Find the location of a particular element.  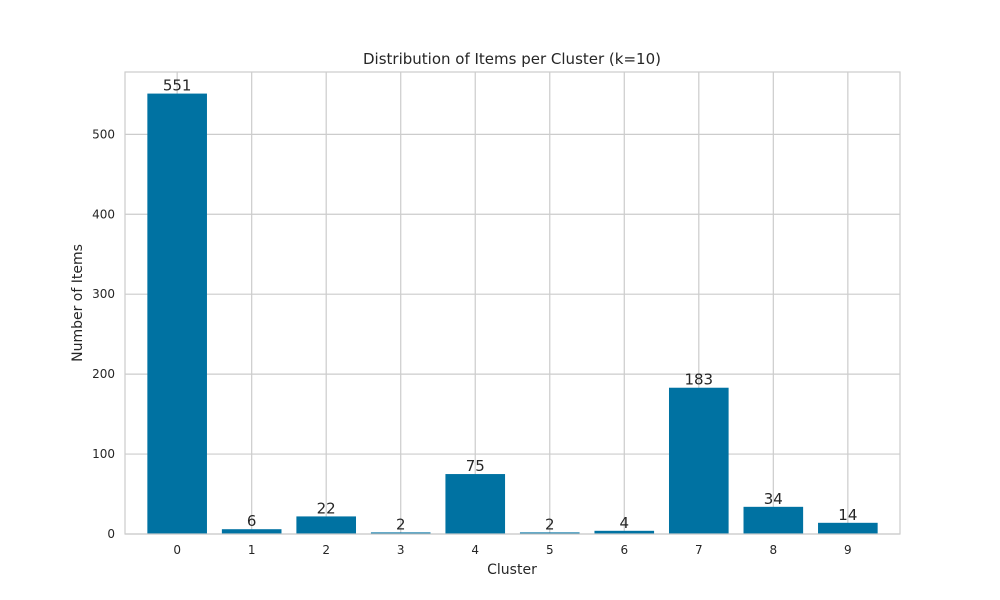

y-tick-label: 0 is located at coordinates (111, 534).